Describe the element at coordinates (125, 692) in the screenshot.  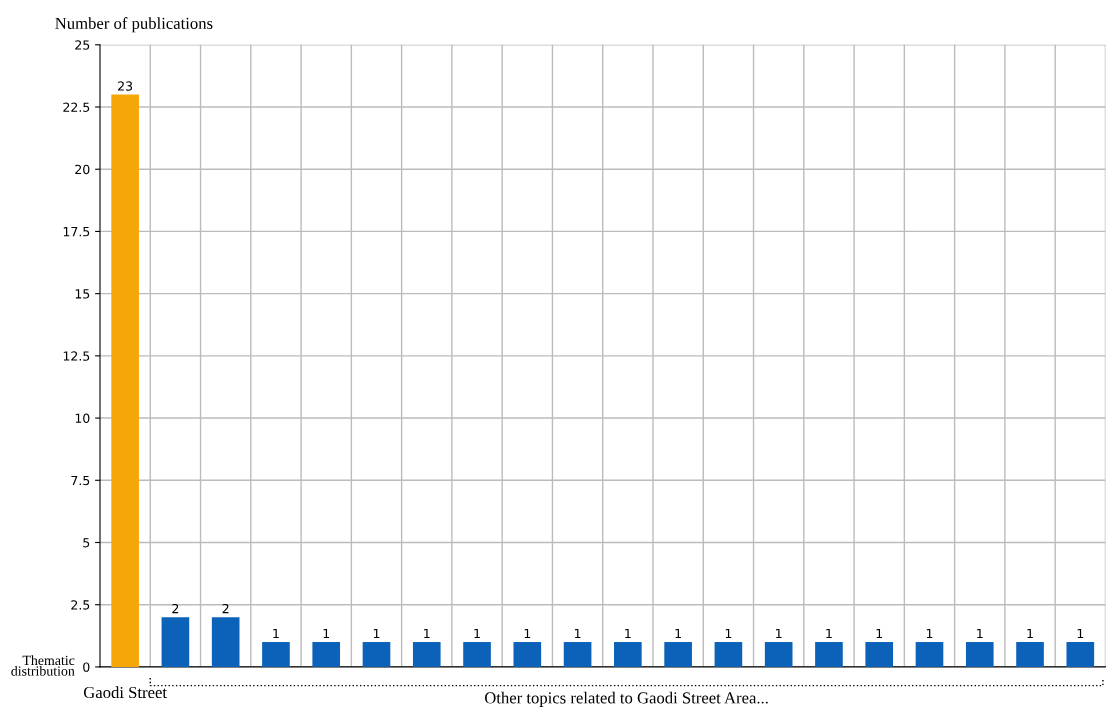
I see `x-tick-label: Gaodi Street` at that location.